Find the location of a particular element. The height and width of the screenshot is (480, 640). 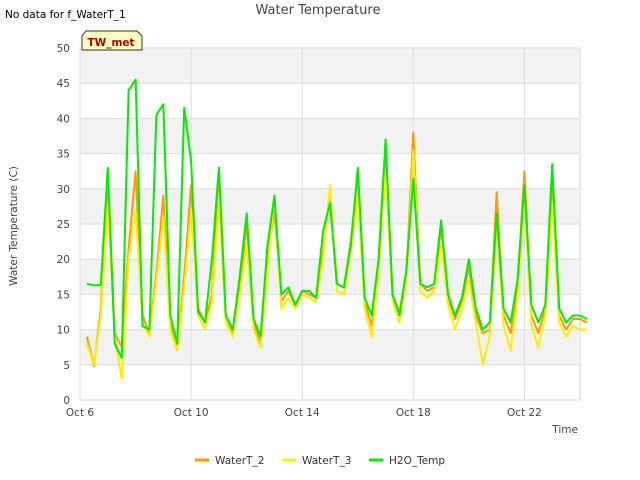

station-badge-label: TW_met is located at coordinates (110, 43).